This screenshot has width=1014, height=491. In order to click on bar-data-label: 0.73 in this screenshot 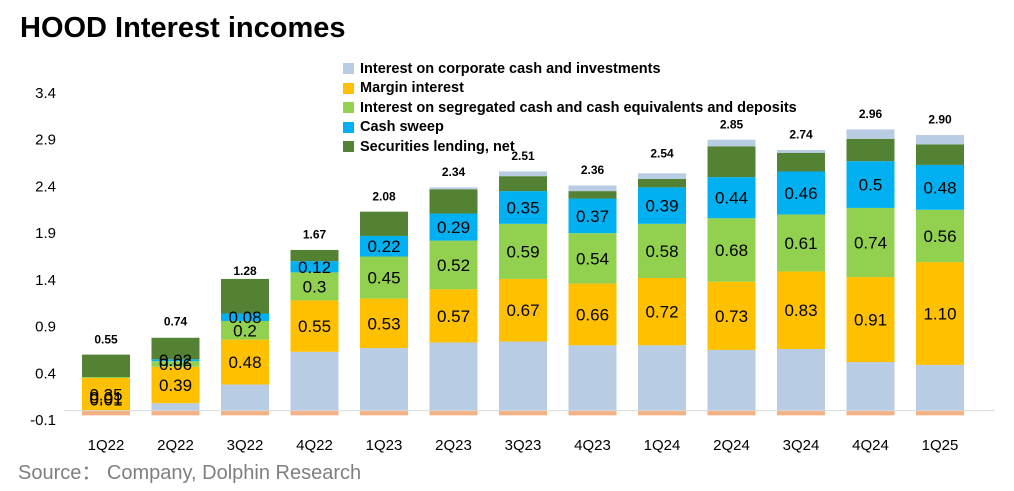, I will do `click(731, 316)`.